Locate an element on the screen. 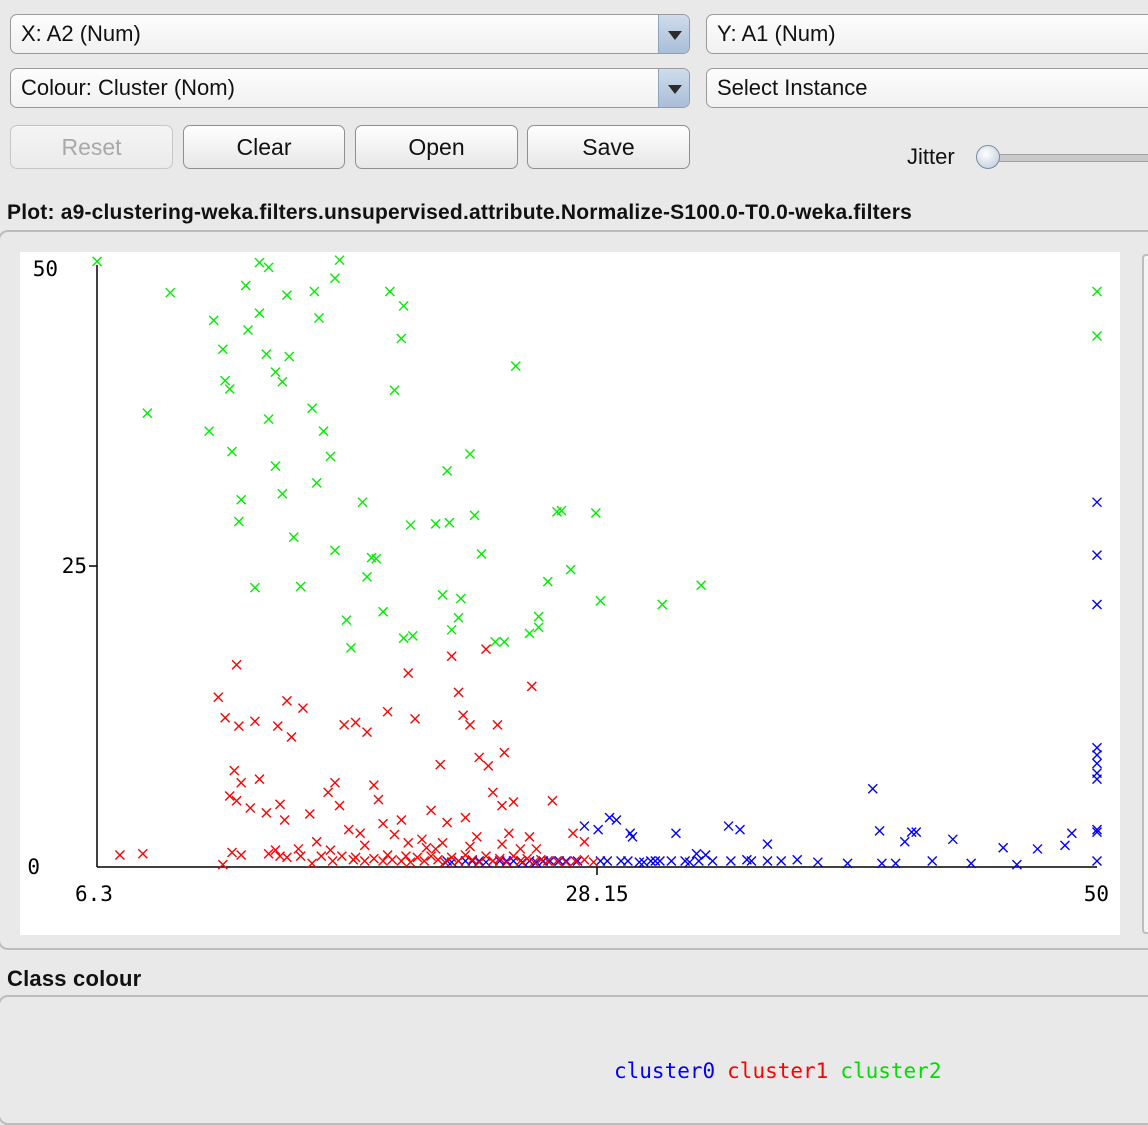 The image size is (1148, 1125). legend-cluster1: cluster1 is located at coordinates (778, 1071).